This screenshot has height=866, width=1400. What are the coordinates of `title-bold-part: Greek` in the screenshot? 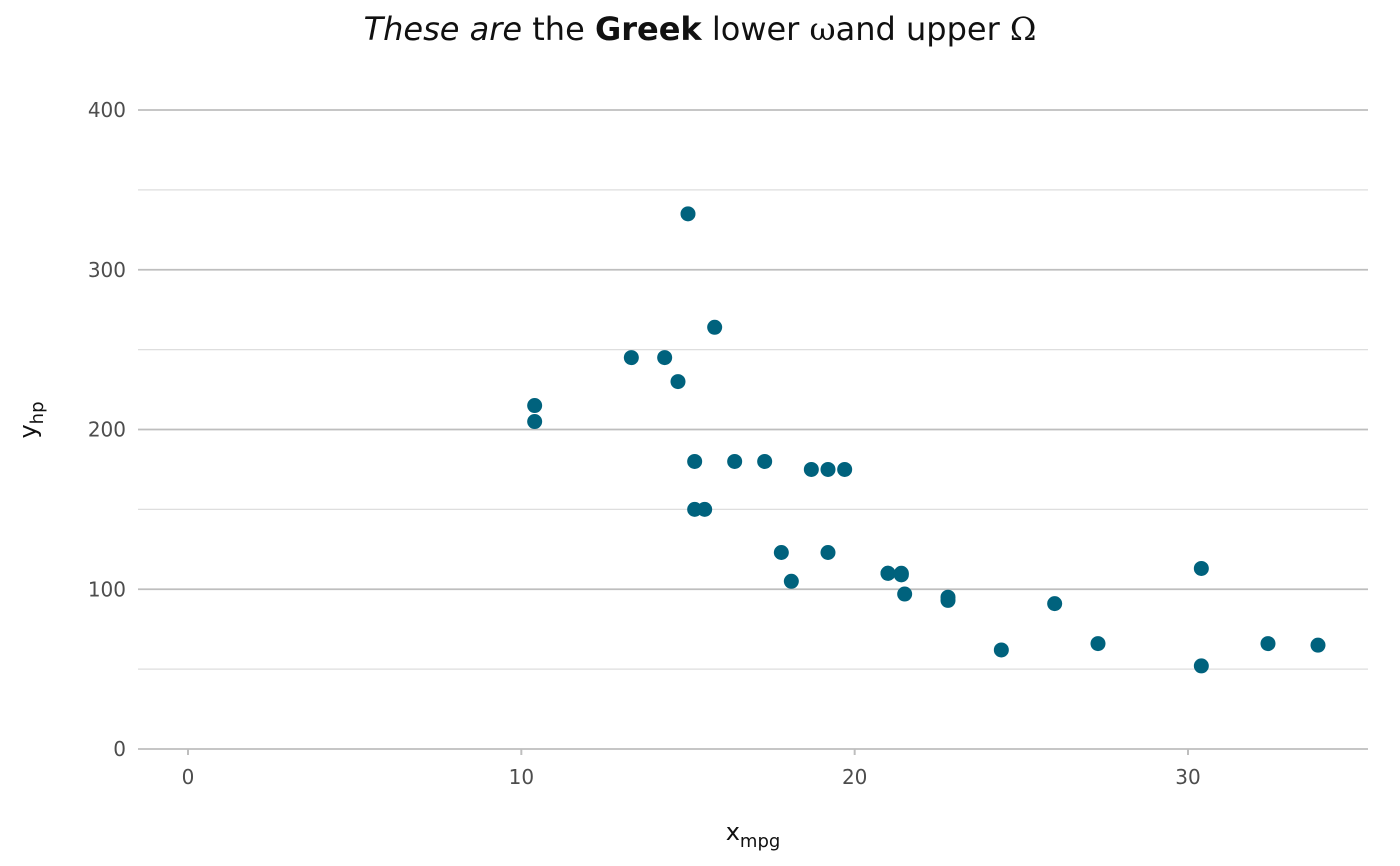 It's located at (648, 29).